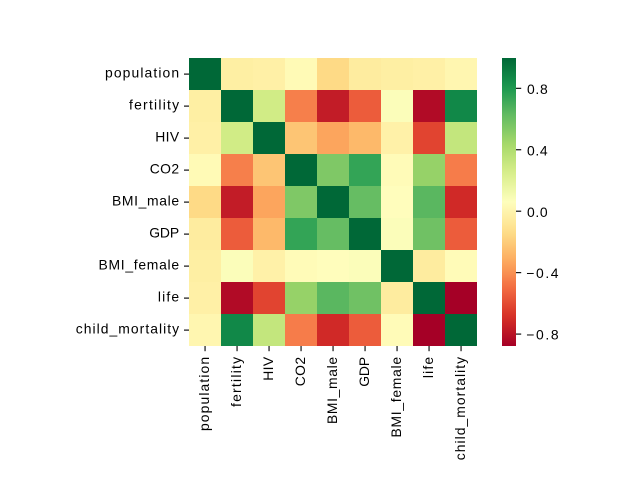  What do you see at coordinates (537, 212) in the screenshot?
I see `svg-text: 0.0` at bounding box center [537, 212].